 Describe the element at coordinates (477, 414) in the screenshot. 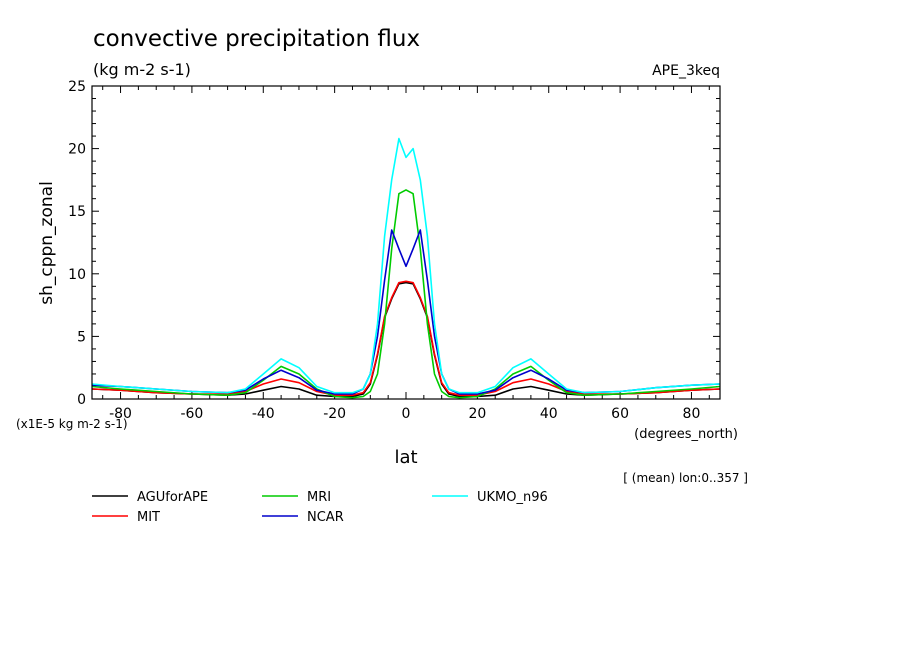

I see `x-tick-label: 20` at that location.